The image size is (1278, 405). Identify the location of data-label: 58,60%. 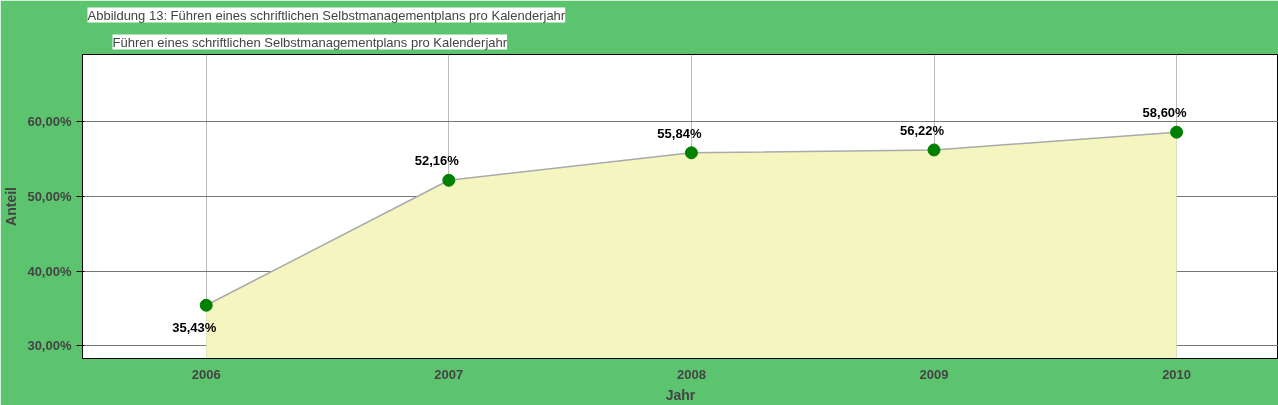
(1165, 113).